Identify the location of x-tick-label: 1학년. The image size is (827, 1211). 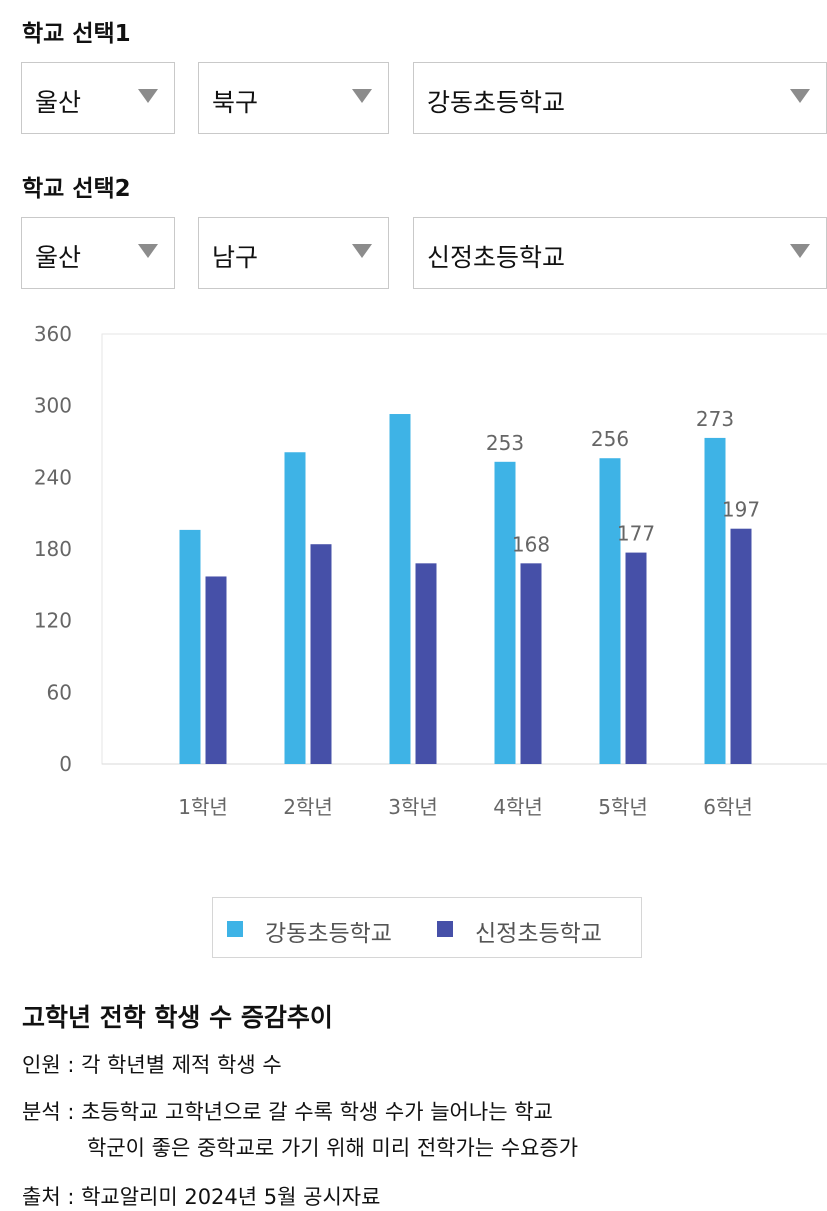
(203, 807).